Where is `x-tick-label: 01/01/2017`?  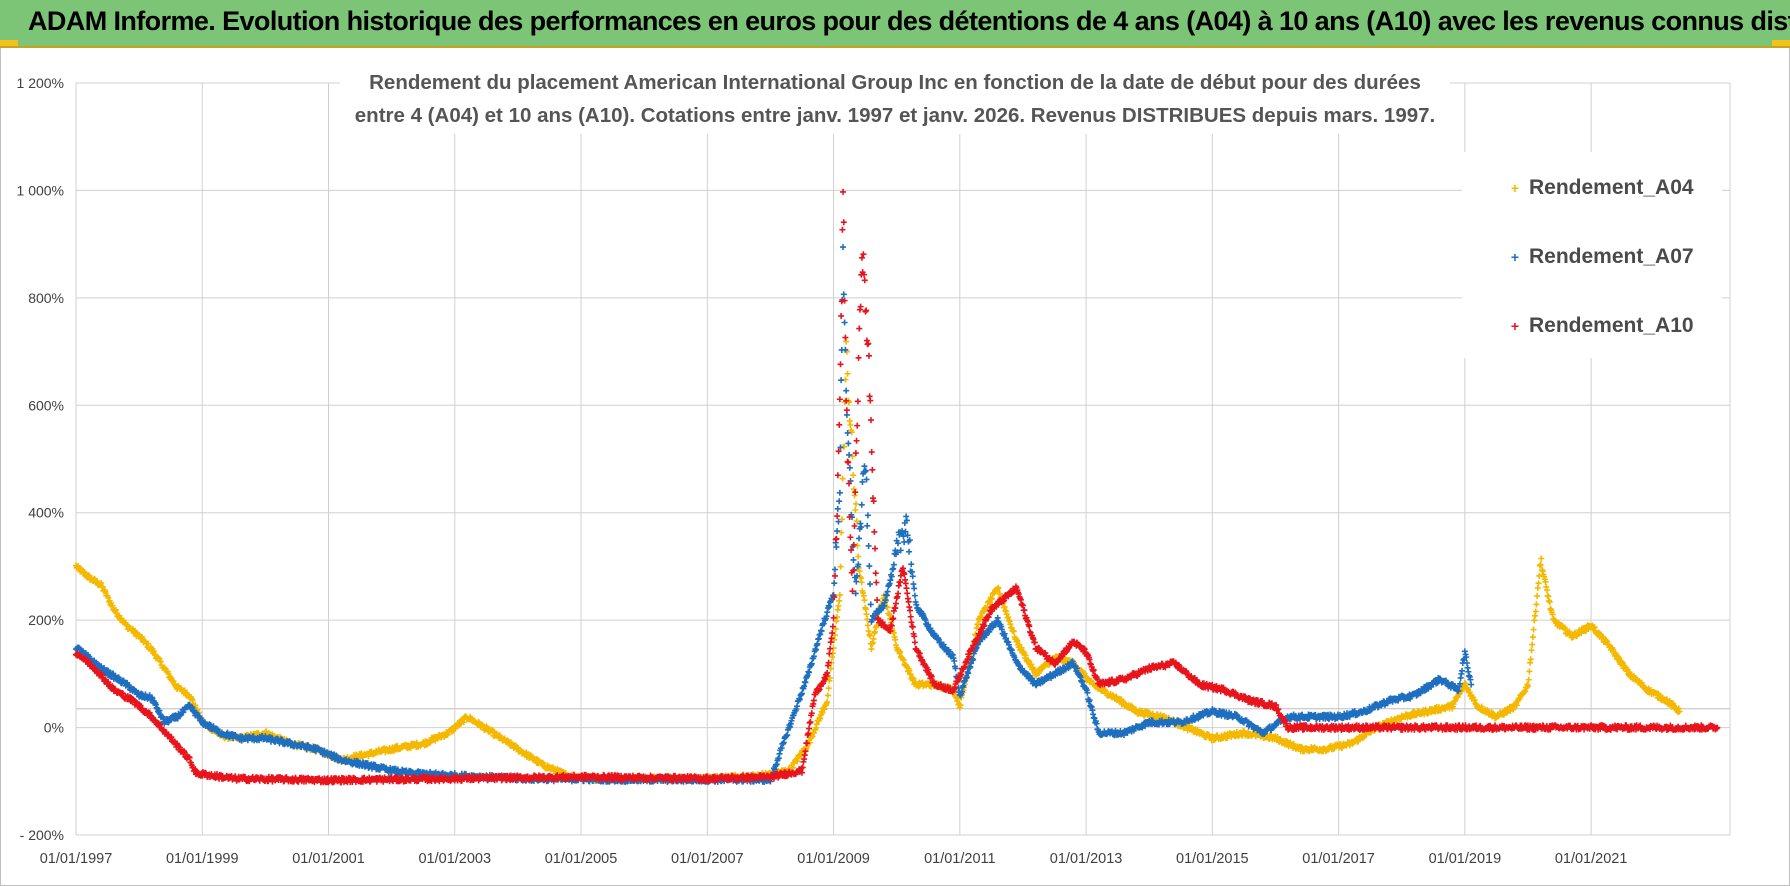 x-tick-label: 01/01/2017 is located at coordinates (1338, 859).